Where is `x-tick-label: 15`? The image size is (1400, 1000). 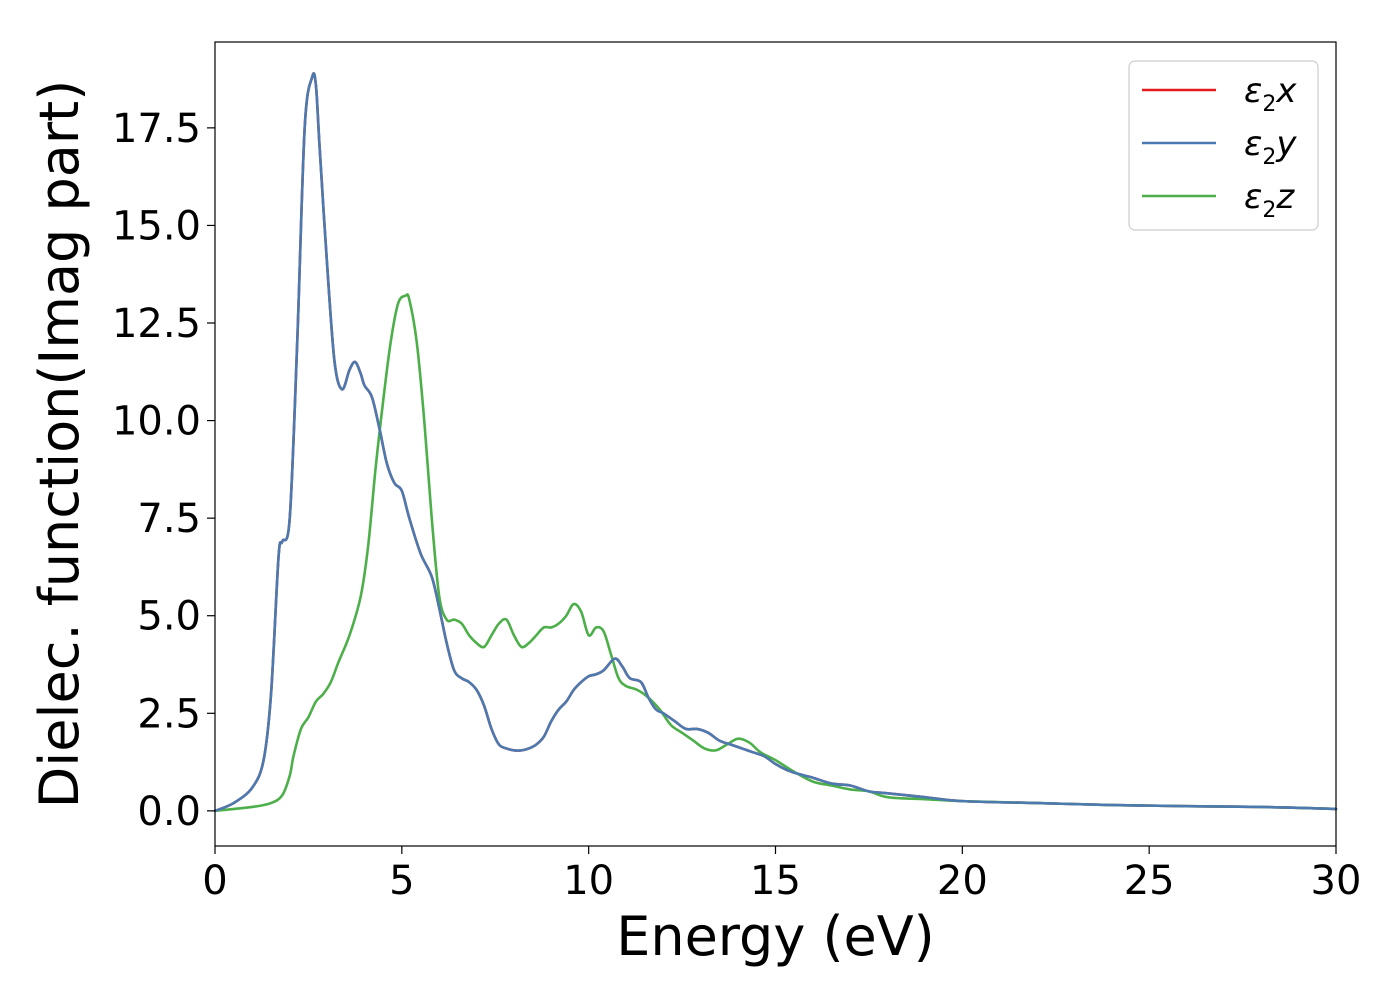
x-tick-label: 15 is located at coordinates (775, 881).